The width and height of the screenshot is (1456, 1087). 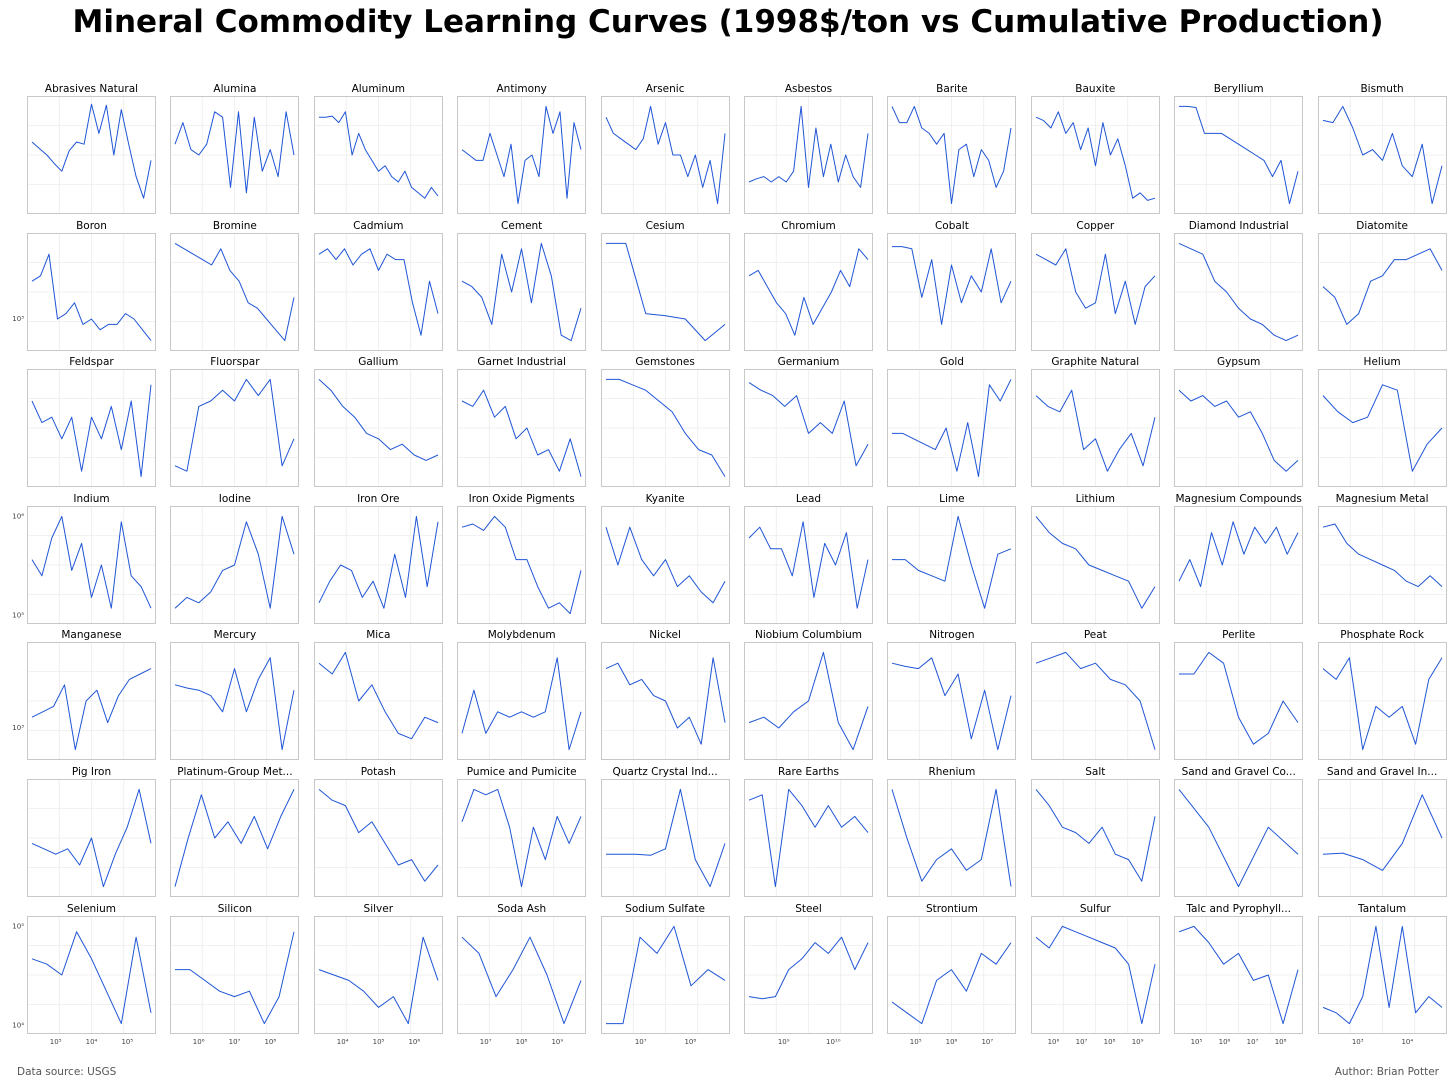 I want to click on panel-title: Rare Earths, so click(x=808, y=772).